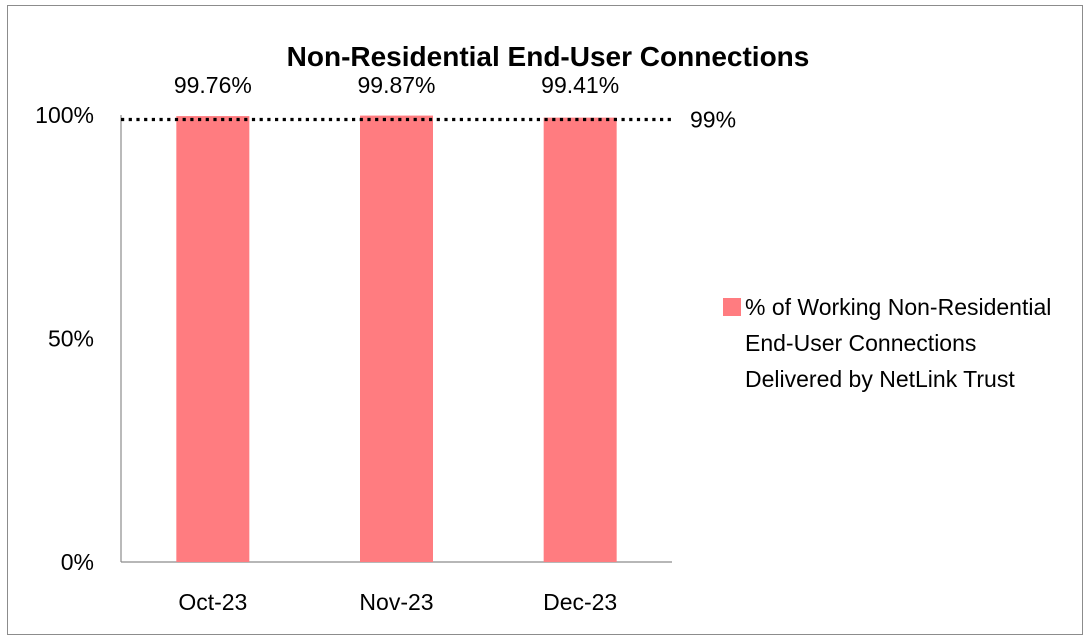 This screenshot has height=642, width=1092. Describe the element at coordinates (713, 119) in the screenshot. I see `reference-line-label: 99%` at that location.